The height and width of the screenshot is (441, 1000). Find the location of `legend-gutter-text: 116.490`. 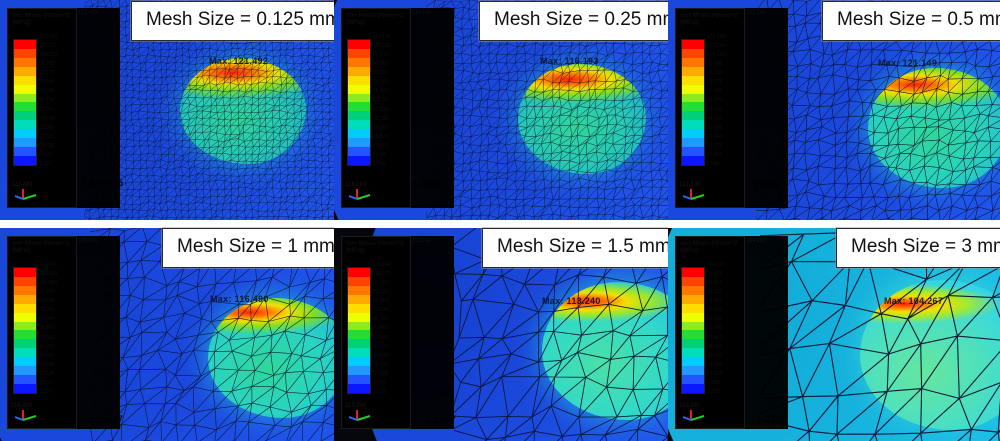

legend-gutter-text: 116.490 is located at coordinates (88, 241).